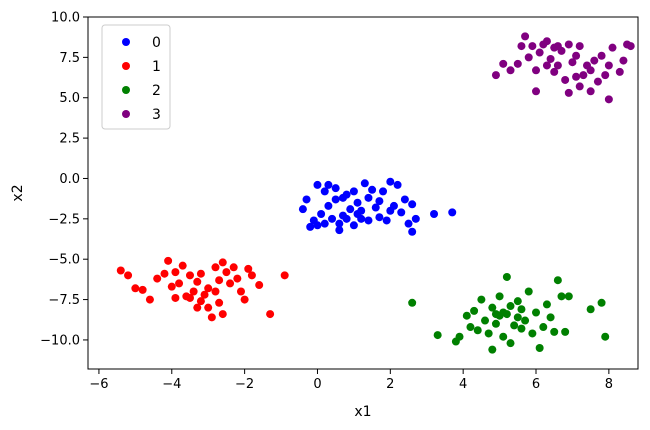 The width and height of the screenshot is (650, 430). Describe the element at coordinates (18, 192) in the screenshot. I see `y-axis-label: x2` at that location.